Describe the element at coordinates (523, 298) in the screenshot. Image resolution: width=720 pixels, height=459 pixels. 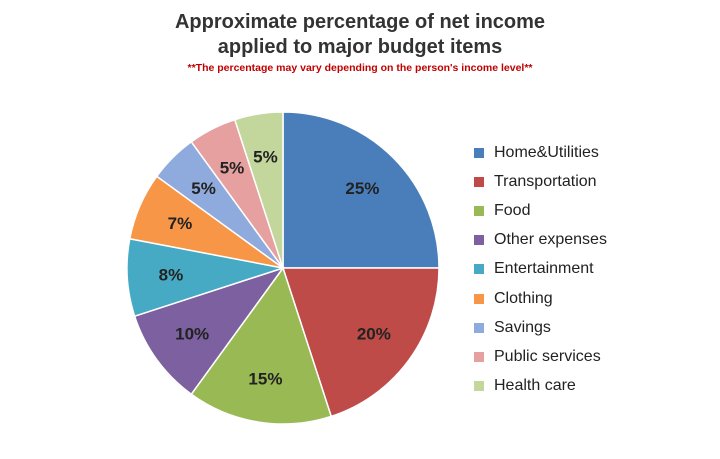
I see `legend-label-clothing: Clothing` at that location.